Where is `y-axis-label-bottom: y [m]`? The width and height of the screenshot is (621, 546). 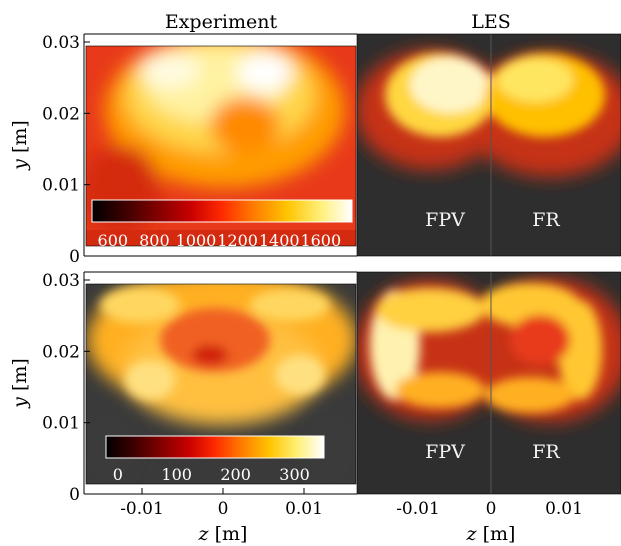
y-axis-label-bottom: y [m] is located at coordinates (20, 383).